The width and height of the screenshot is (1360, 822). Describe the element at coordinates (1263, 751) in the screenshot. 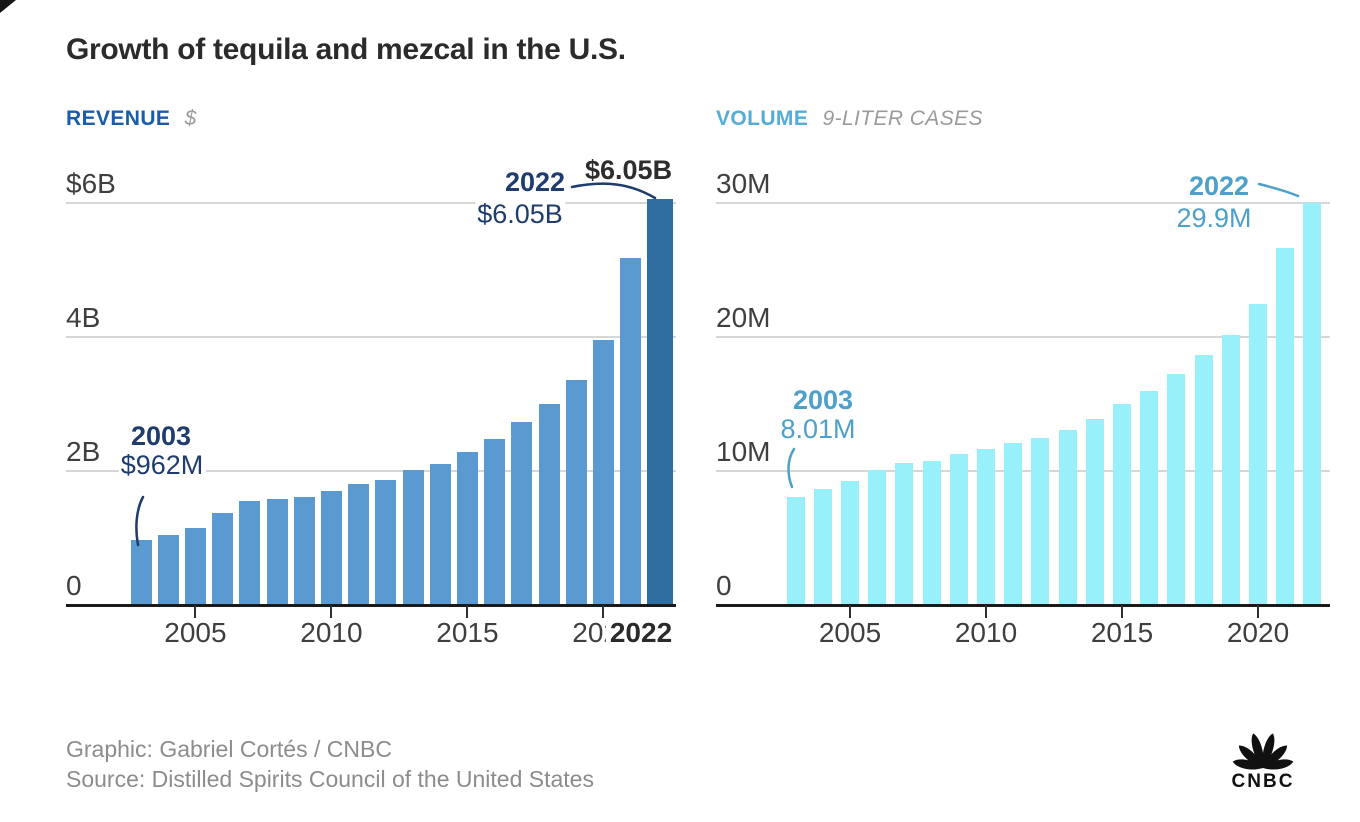

I see `cnbc-peacock-icon` at that location.